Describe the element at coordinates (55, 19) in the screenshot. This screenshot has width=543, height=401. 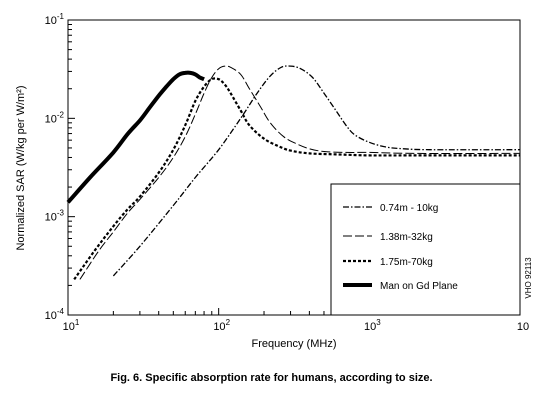
I see `y-tick-label: 10⁻¹` at that location.